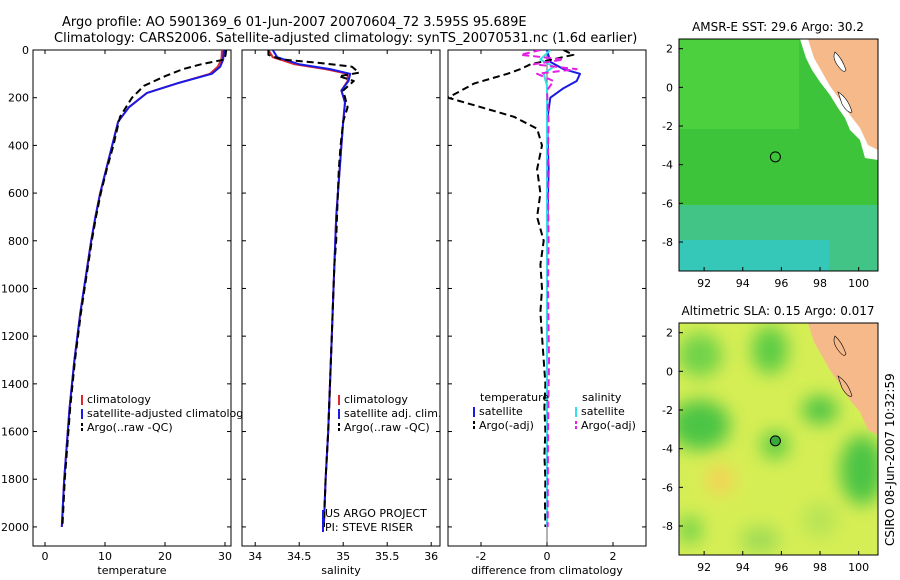 The width and height of the screenshot is (900, 580). Describe the element at coordinates (667, 410) in the screenshot. I see `sla-map-ytick-label-2: -2` at that location.